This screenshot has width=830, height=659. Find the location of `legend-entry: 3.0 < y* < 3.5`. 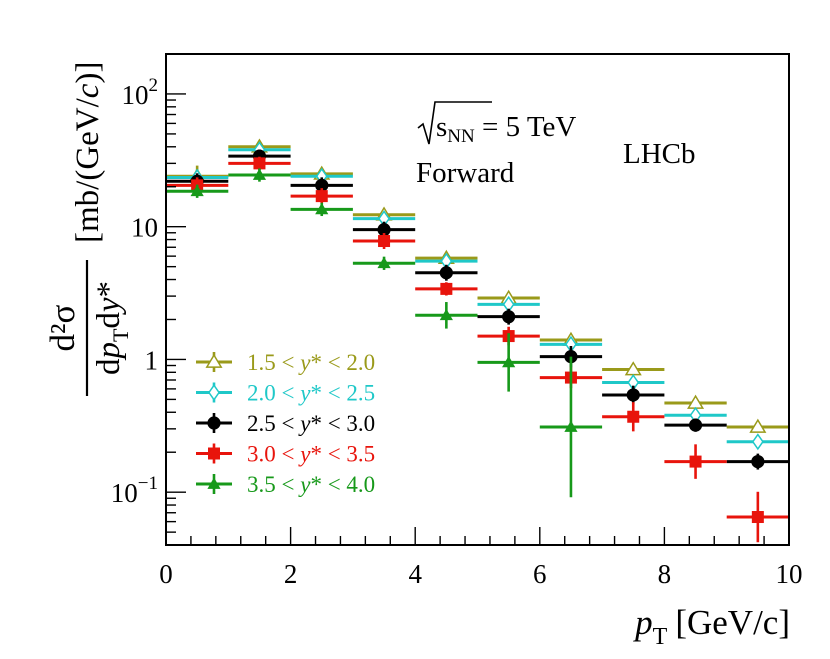

legend-entry: 3.0 < y* < 3.5 is located at coordinates (285, 454).